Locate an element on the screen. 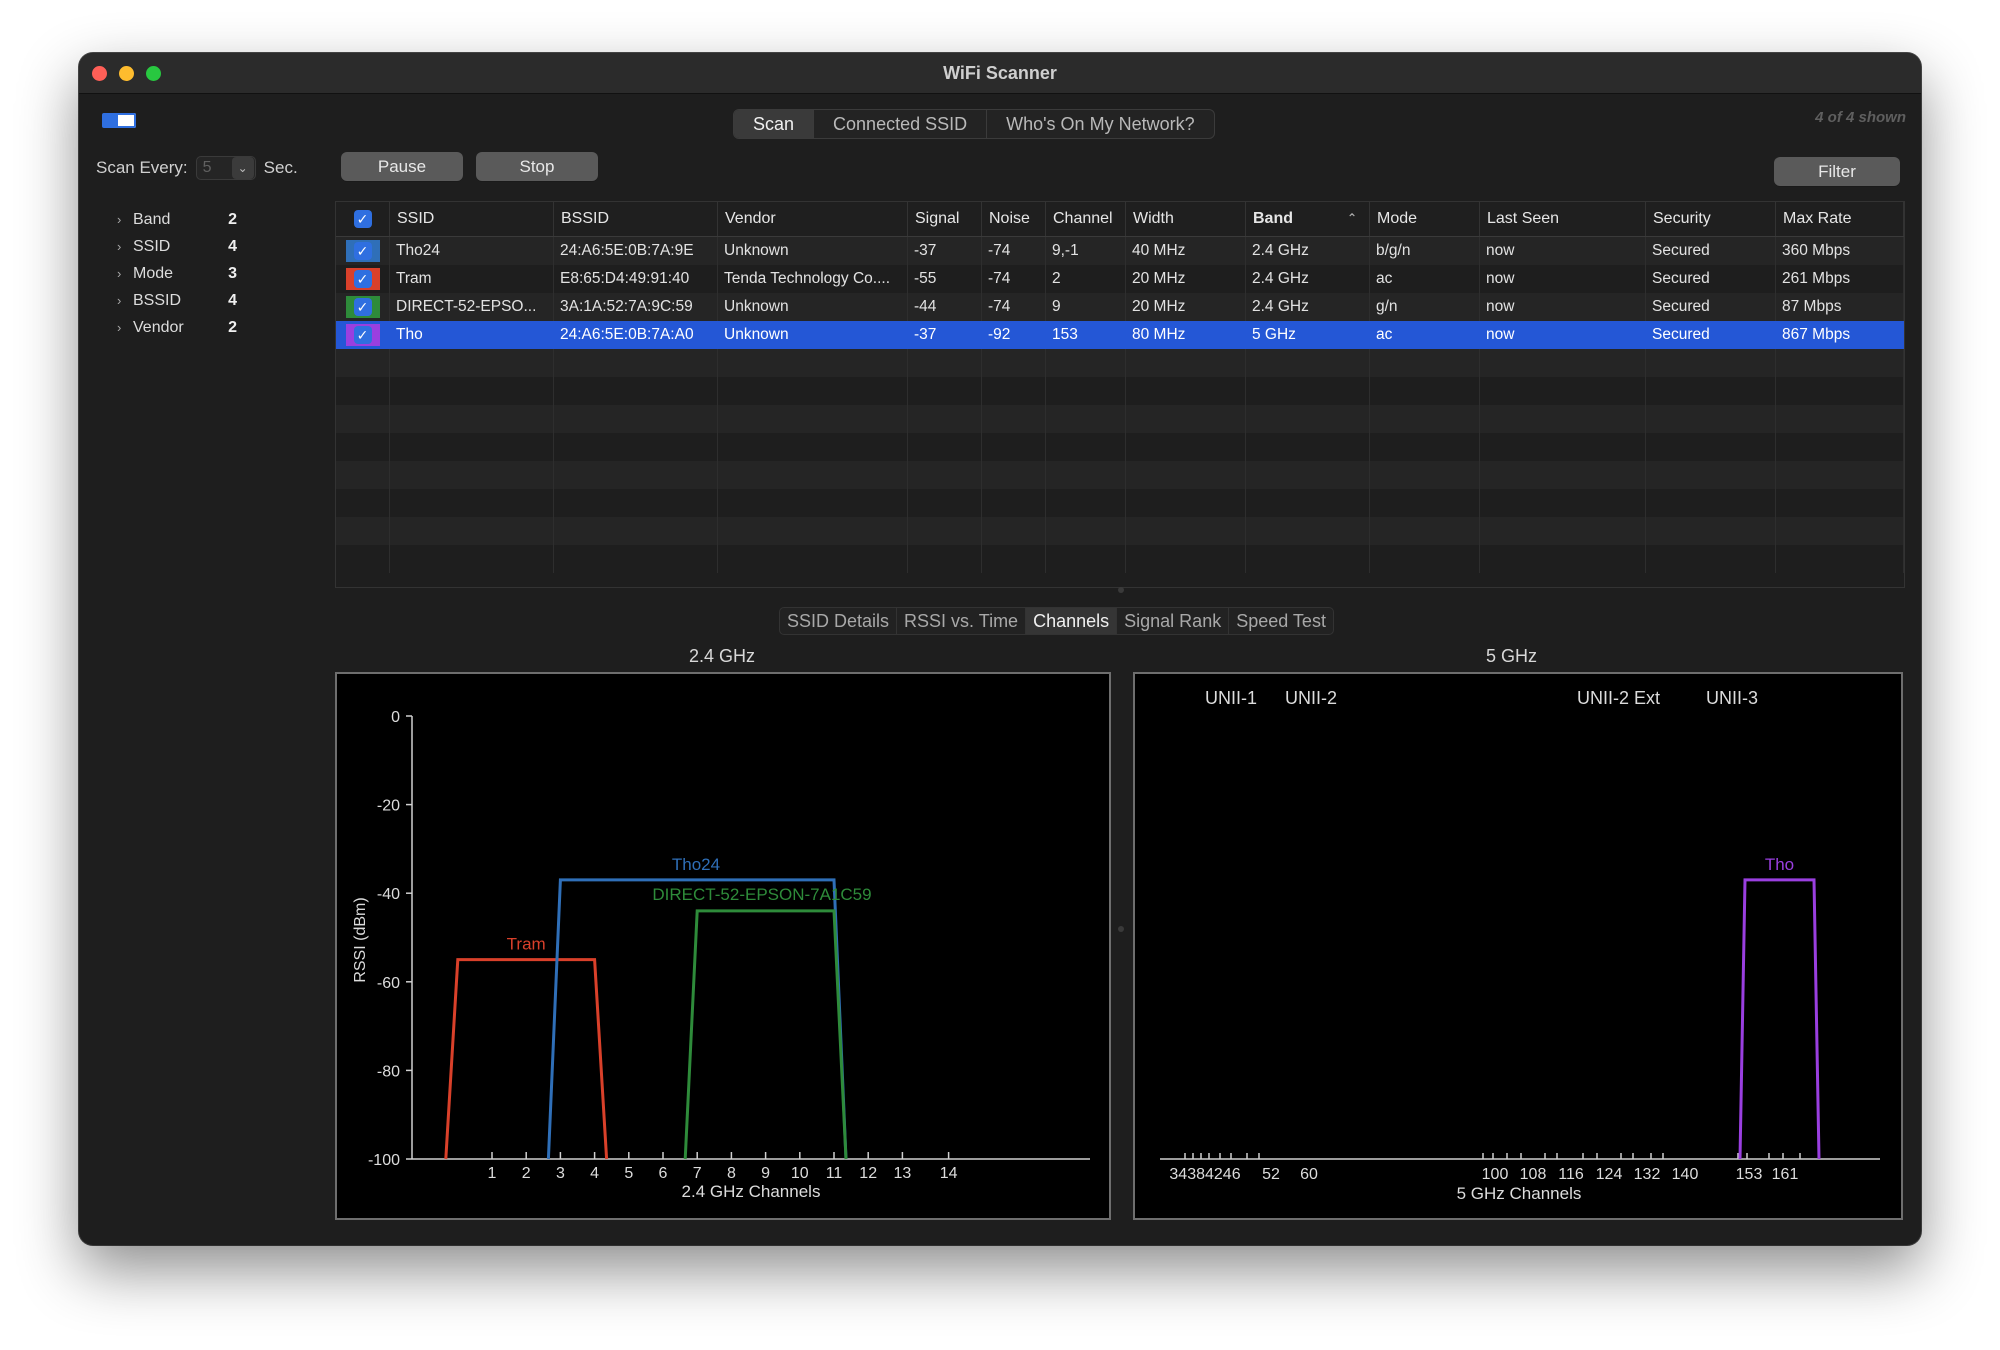 This screenshot has height=1350, width=2000. table-row-empty is located at coordinates (1120, 503).